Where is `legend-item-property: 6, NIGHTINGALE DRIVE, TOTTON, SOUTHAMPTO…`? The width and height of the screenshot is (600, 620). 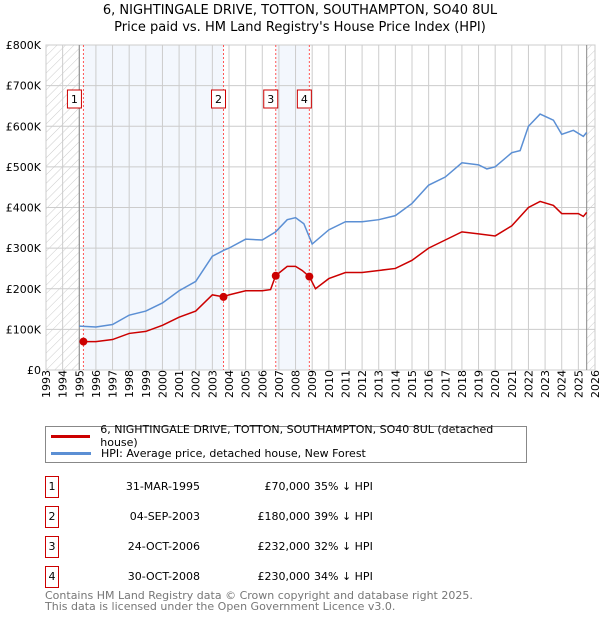 legend-item-property: 6, NIGHTINGALE DRIVE, TOTTON, SOUTHAMPTO… is located at coordinates (288, 436).